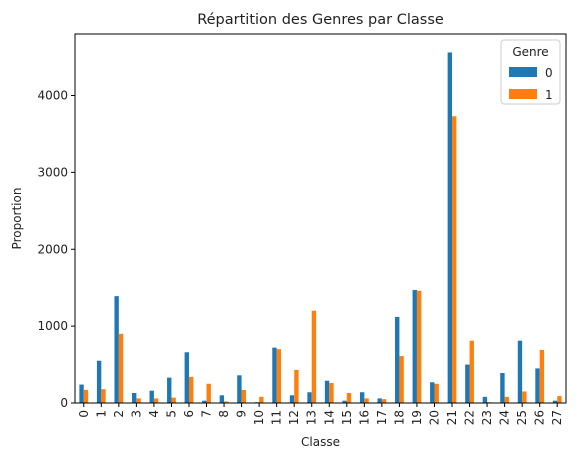 The height and width of the screenshot is (459, 580). I want to click on legend: Genre 0 1, so click(530, 72).